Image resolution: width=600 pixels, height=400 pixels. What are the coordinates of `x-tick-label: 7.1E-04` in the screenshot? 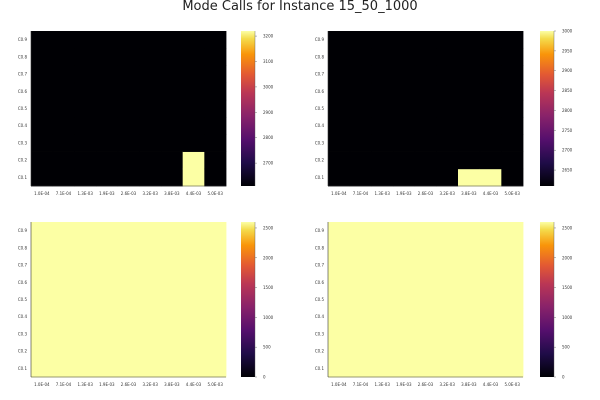 It's located at (361, 384).